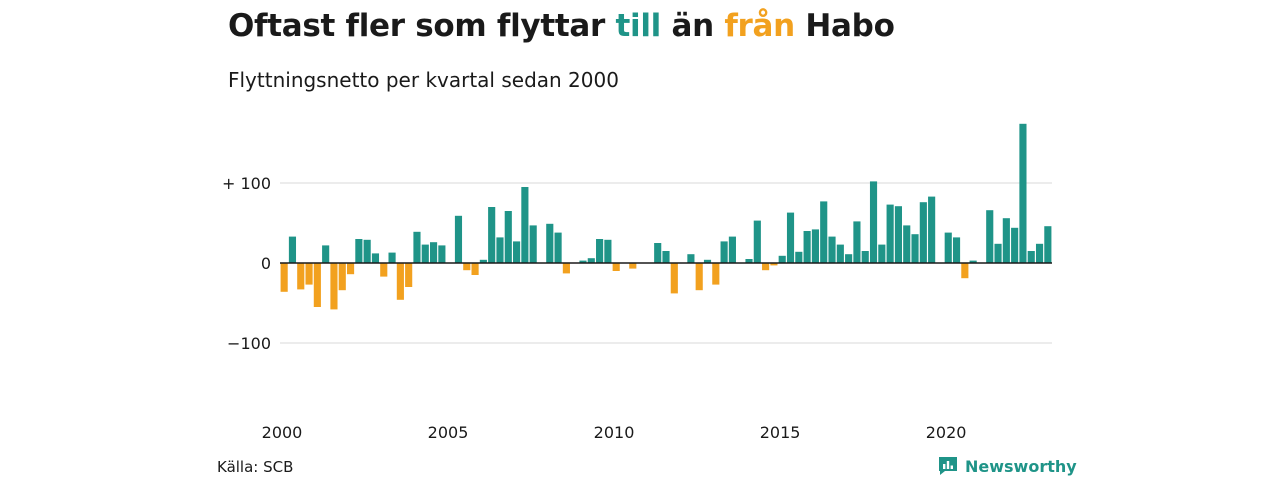 This screenshot has height=480, width=1280. I want to click on title-part-3: än, so click(692, 26).